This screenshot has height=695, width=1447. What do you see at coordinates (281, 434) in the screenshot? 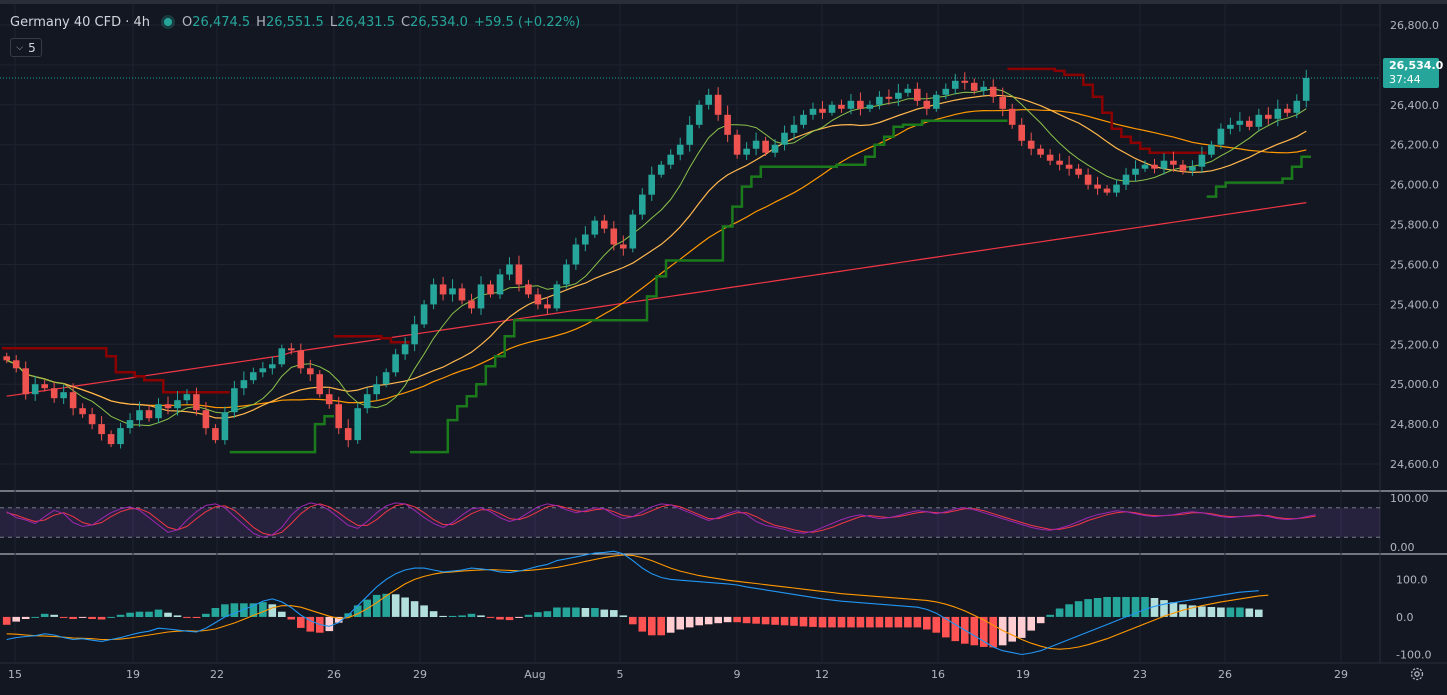
I see `trailing-stop-up` at bounding box center [281, 434].